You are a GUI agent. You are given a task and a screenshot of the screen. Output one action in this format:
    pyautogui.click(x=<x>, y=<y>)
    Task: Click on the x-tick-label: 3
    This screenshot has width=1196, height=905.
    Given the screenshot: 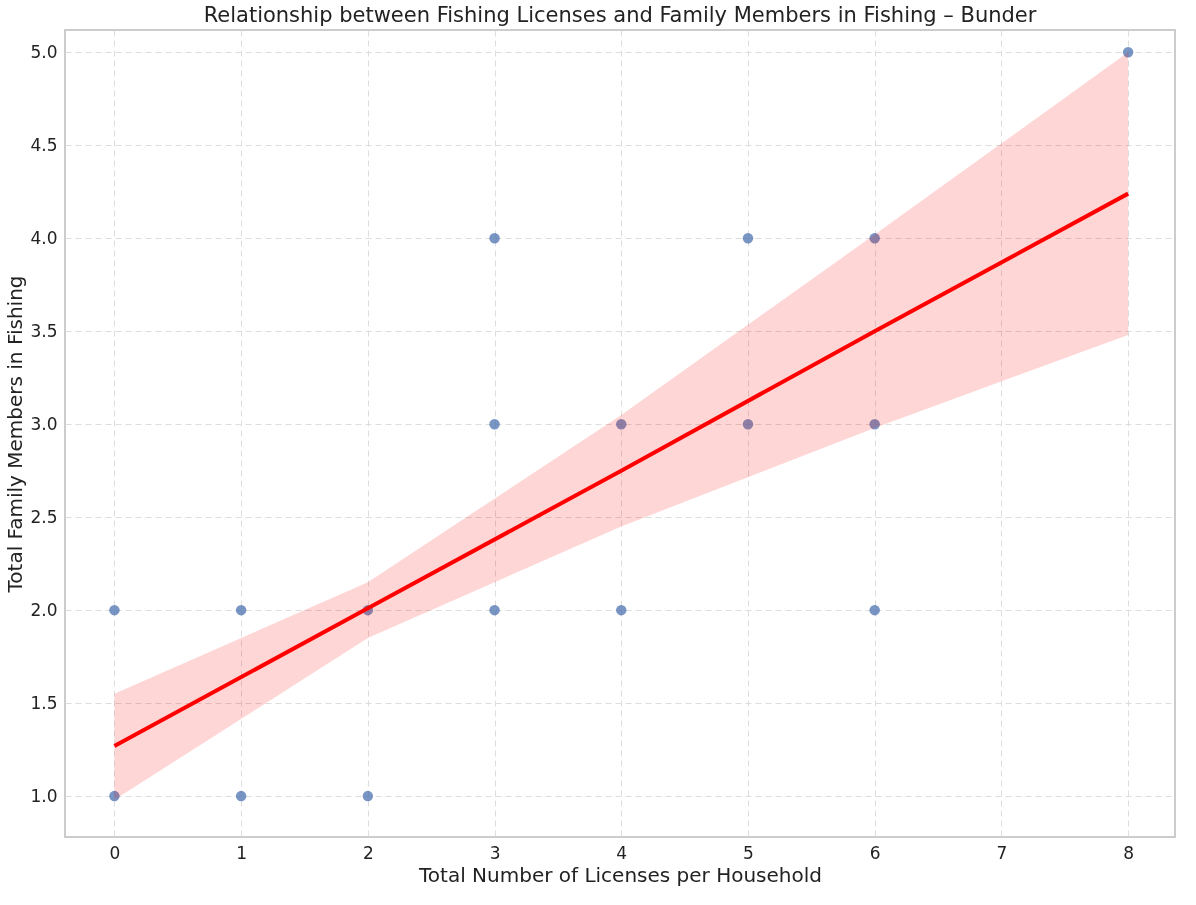 What is the action you would take?
    pyautogui.click(x=495, y=852)
    